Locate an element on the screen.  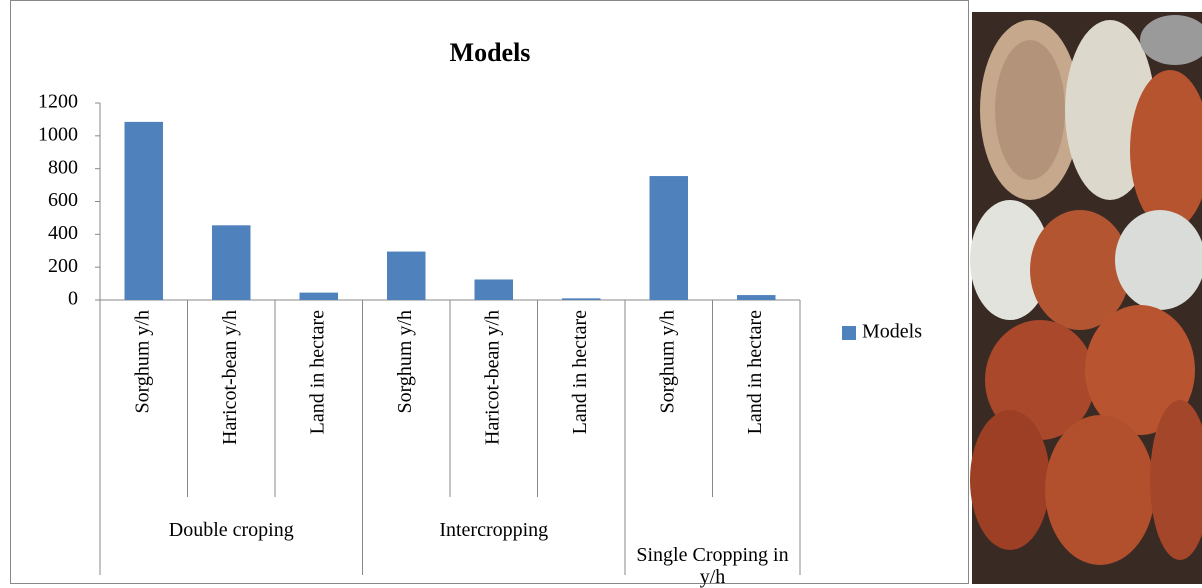
group-label: Intercropping is located at coordinates (494, 530).